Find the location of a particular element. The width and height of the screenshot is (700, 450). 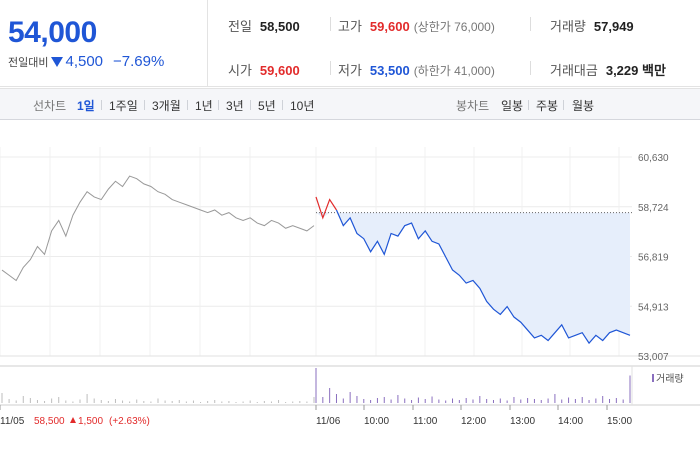

current-price-box: 54,000 전일대비 4,500 −7.69% is located at coordinates (104, 43).